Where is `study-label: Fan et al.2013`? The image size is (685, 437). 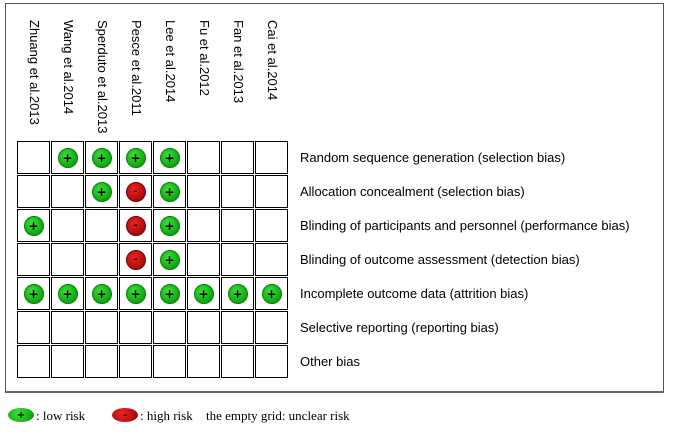 study-label: Fan et al.2013 is located at coordinates (238, 62).